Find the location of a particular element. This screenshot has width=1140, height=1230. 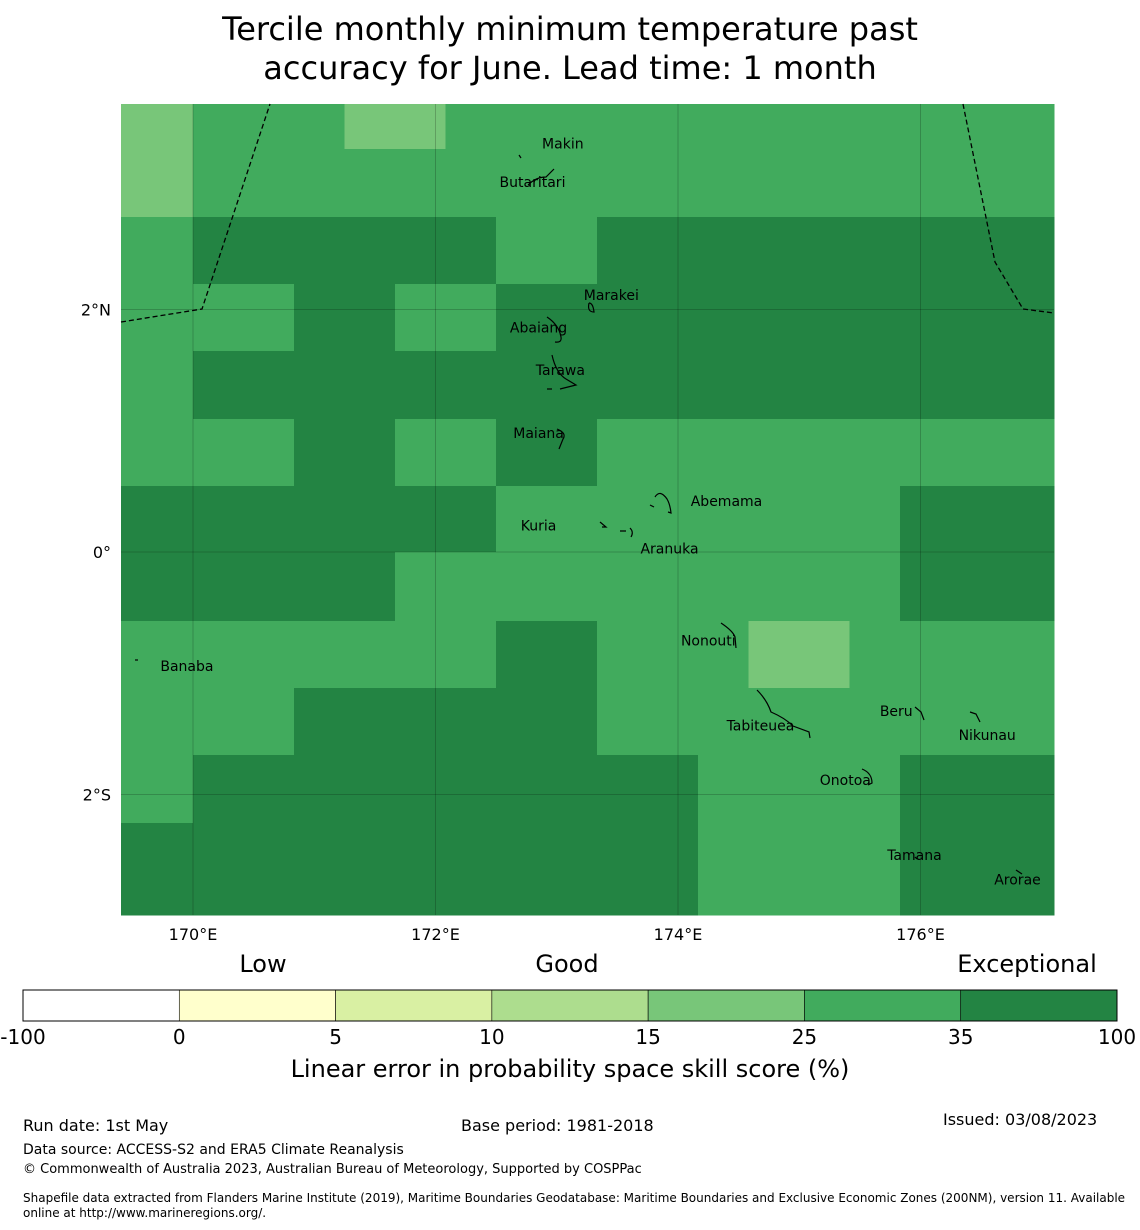

island-label: Tamana is located at coordinates (913, 856).